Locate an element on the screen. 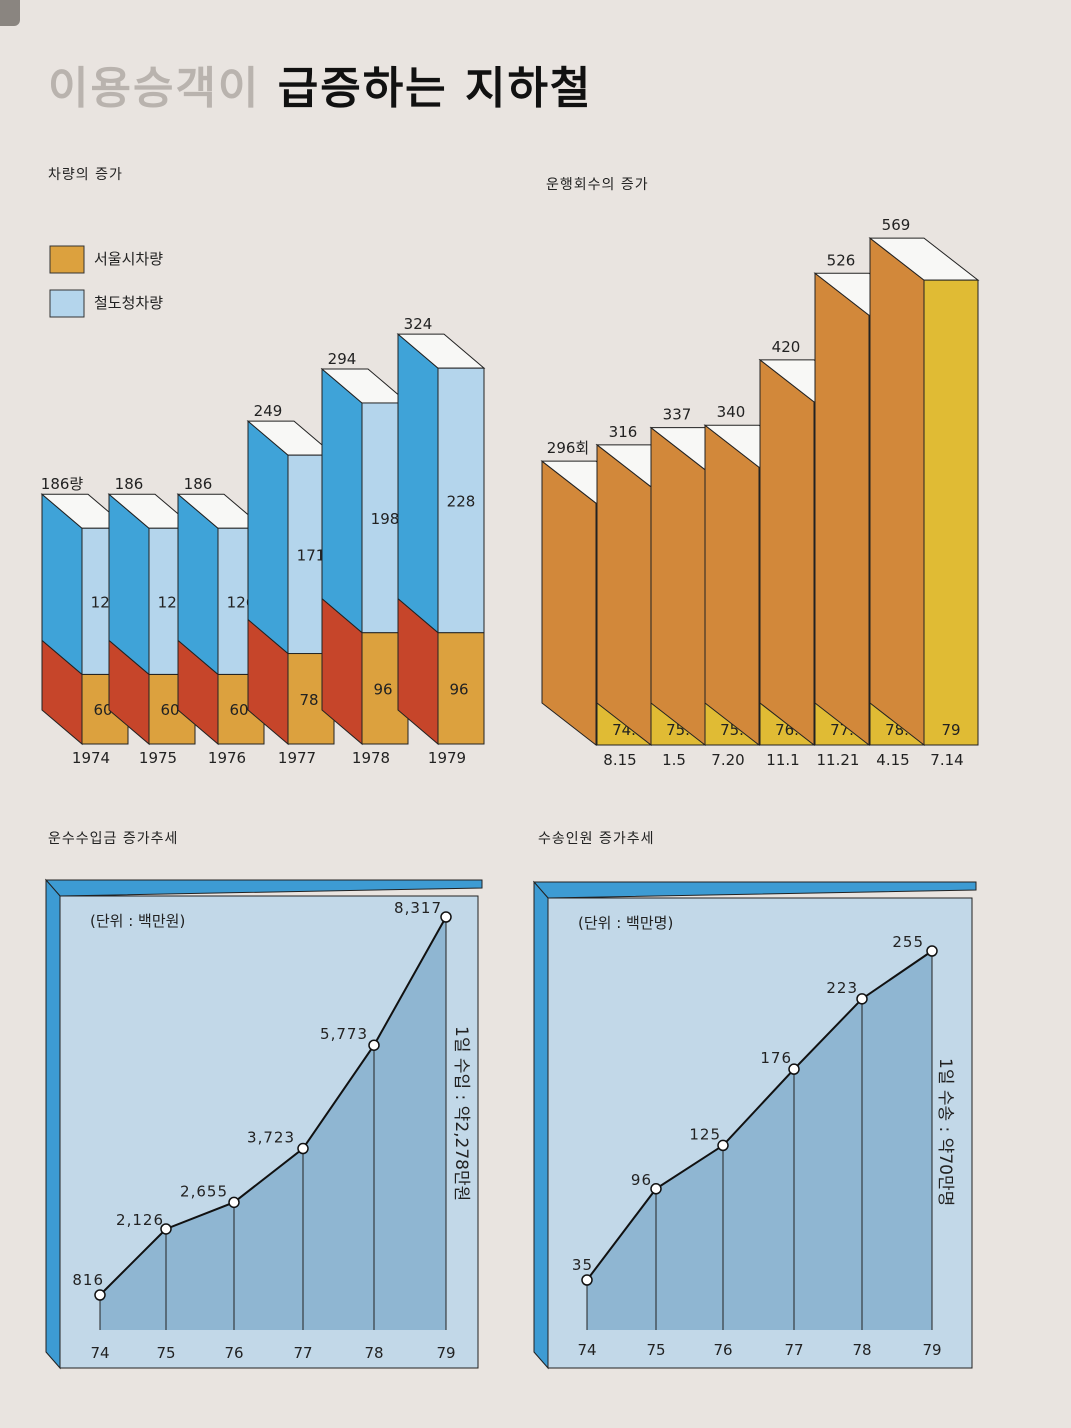 Image resolution: width=1071 pixels, height=1428 pixels. chart2-title: 운행회수의 증가 is located at coordinates (597, 185).